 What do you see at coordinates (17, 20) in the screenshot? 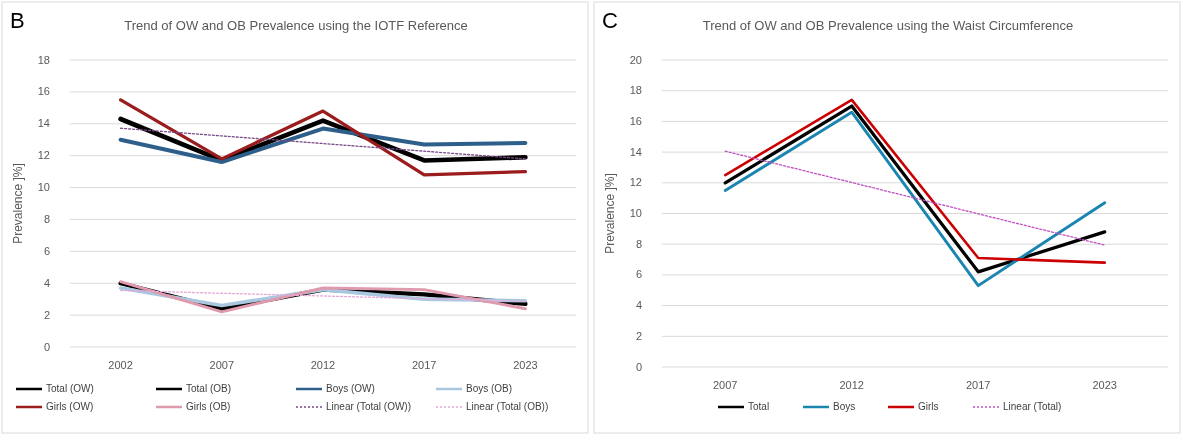
I see `text: B` at bounding box center [17, 20].